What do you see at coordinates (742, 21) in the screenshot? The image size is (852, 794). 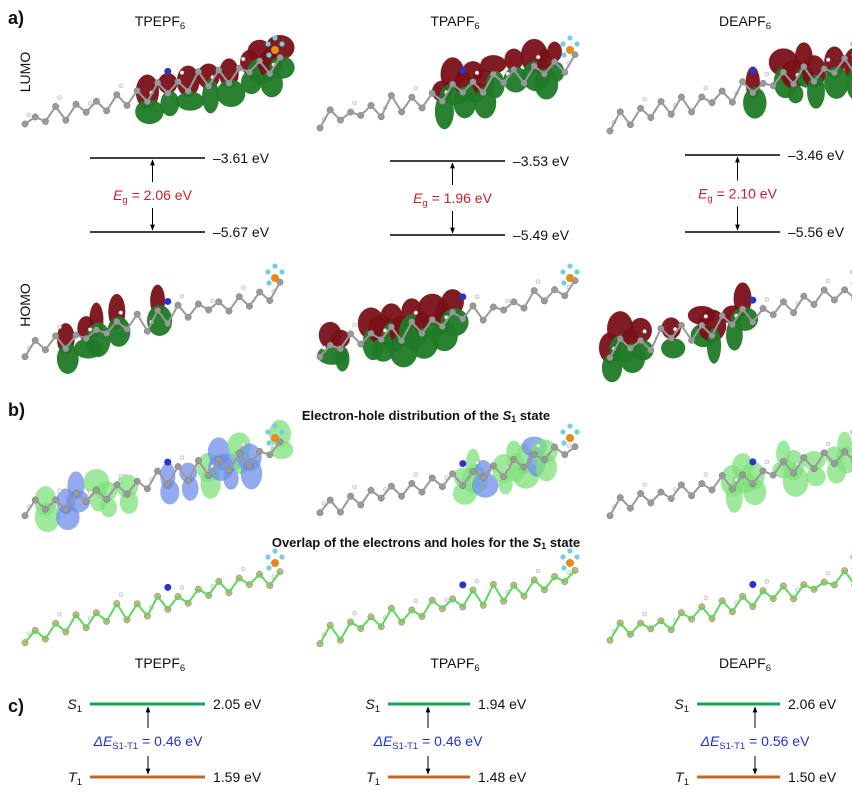 I see `compound-name-part: DEAPF` at bounding box center [742, 21].